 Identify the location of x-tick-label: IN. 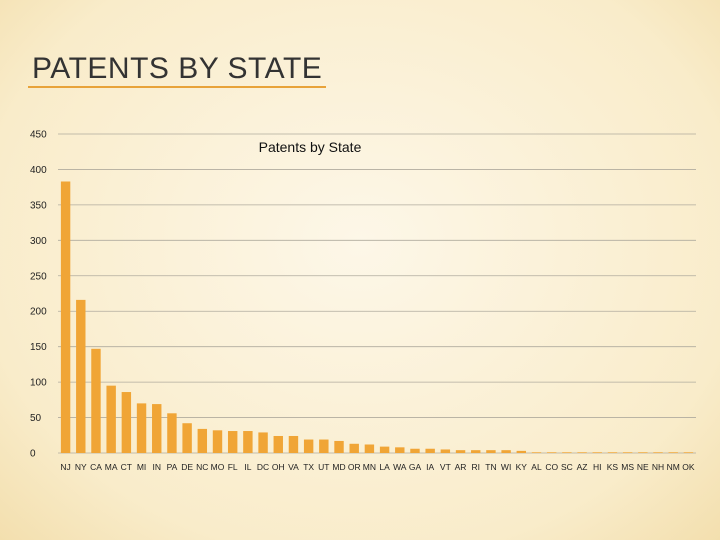
(156, 467).